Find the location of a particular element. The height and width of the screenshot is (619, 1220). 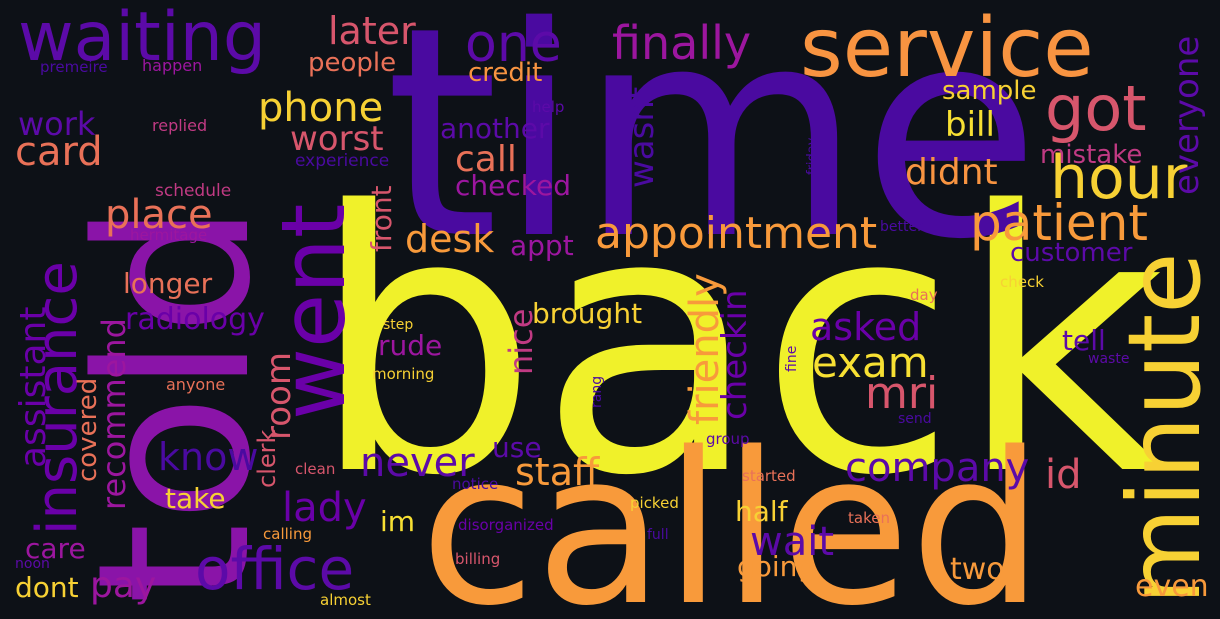

word-asked: asked is located at coordinates (866, 327).